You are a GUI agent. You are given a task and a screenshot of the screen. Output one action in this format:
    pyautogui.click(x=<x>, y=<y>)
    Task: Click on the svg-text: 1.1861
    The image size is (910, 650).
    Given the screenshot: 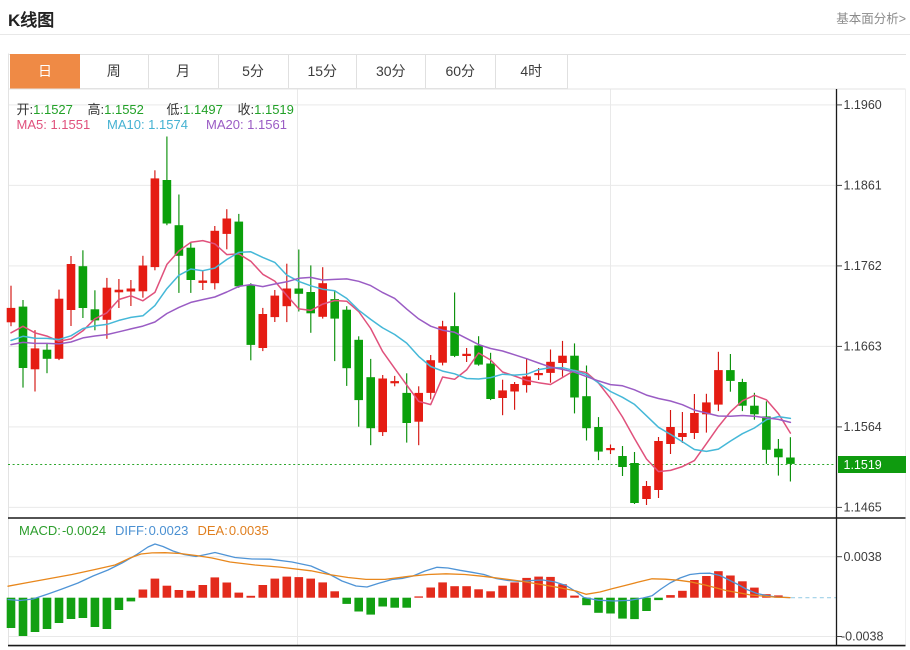 What is the action you would take?
    pyautogui.click(x=863, y=186)
    